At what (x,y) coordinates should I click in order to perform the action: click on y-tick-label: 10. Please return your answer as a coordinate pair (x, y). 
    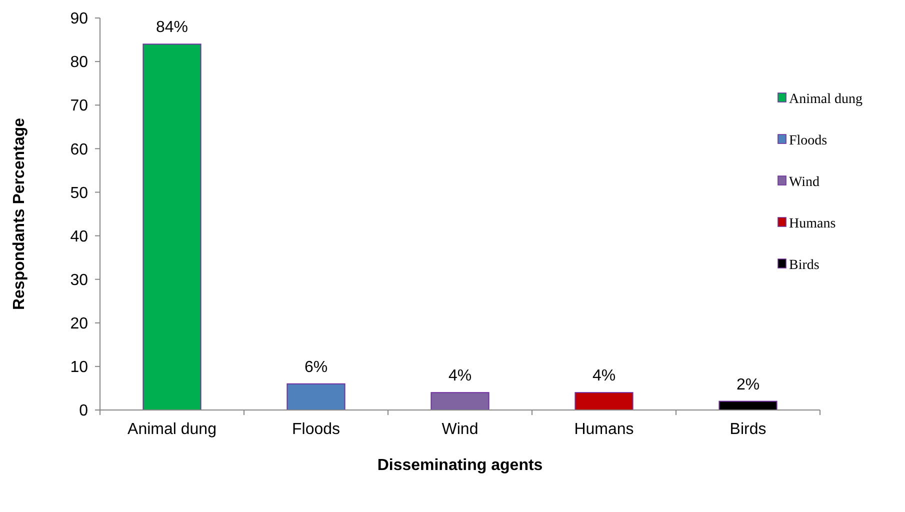
    Looking at the image, I should click on (79, 367).